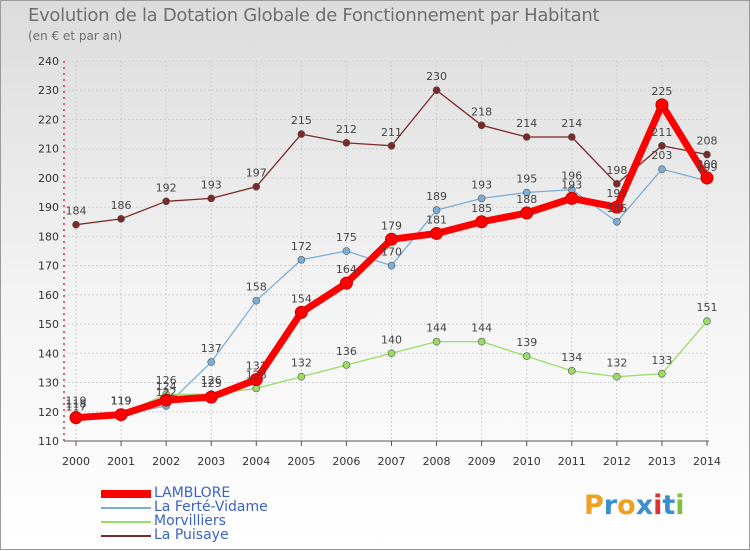  Describe the element at coordinates (594, 505) in the screenshot. I see `logo-letter: P` at that location.